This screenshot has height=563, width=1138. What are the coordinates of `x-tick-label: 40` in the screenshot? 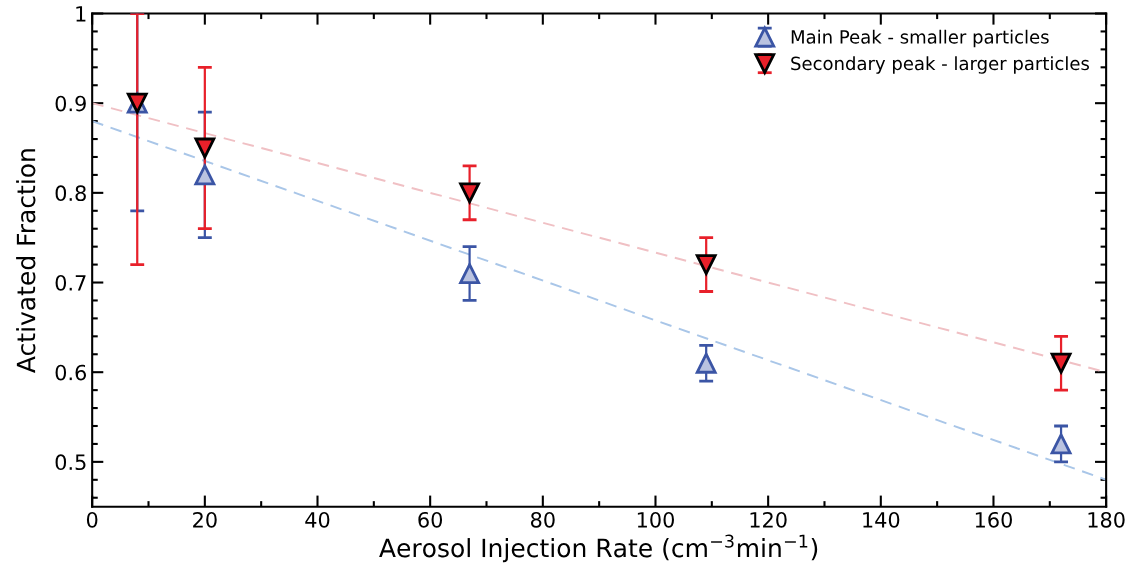 It's located at (317, 519).